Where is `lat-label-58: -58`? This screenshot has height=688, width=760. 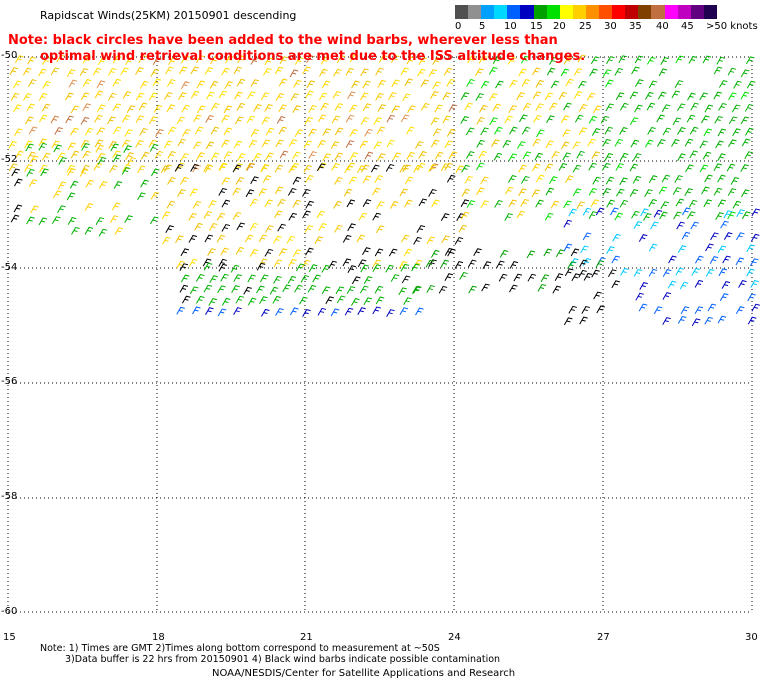 lat-label-58: -58 is located at coordinates (9, 496).